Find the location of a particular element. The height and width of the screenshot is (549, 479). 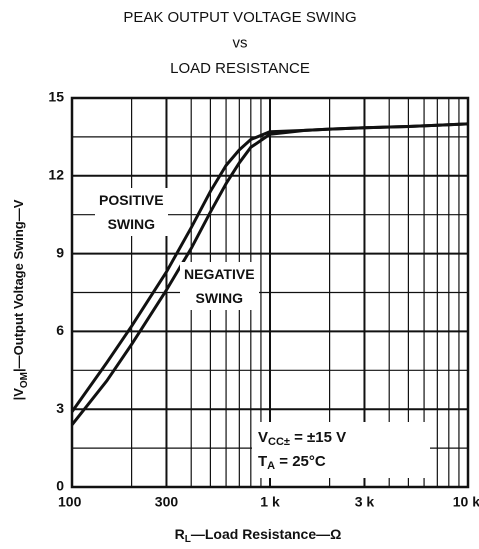

y-tick-label: 3 is located at coordinates (60, 408).